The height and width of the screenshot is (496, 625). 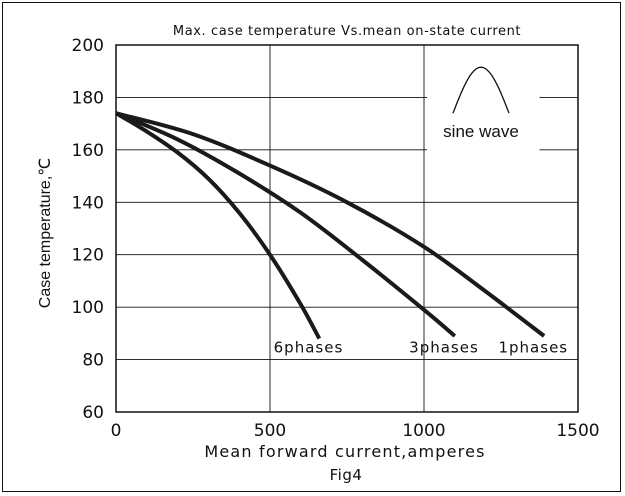 What do you see at coordinates (270, 431) in the screenshot?
I see `x-tick-label: 500` at bounding box center [270, 431].